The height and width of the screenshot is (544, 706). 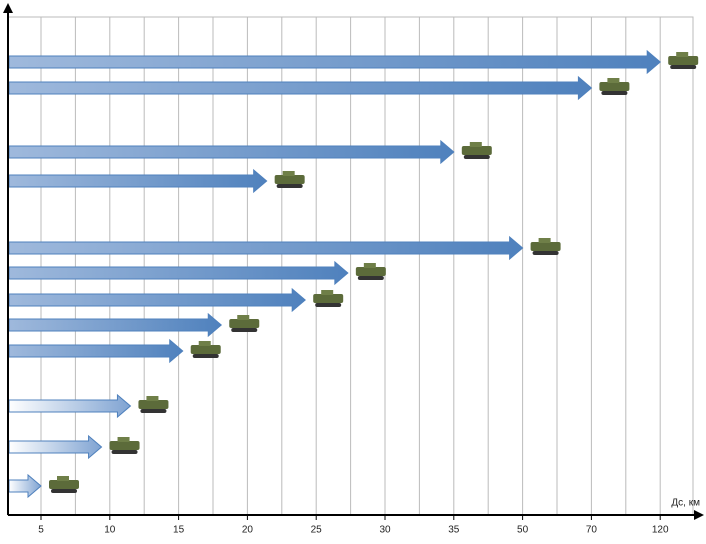 What do you see at coordinates (592, 530) in the screenshot?
I see `x-tick-label: 70` at bounding box center [592, 530].